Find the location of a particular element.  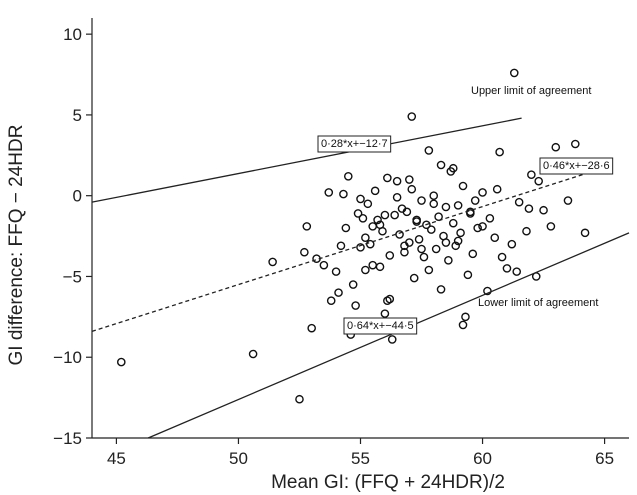

line-equation-box is located at coordinates (380, 326).